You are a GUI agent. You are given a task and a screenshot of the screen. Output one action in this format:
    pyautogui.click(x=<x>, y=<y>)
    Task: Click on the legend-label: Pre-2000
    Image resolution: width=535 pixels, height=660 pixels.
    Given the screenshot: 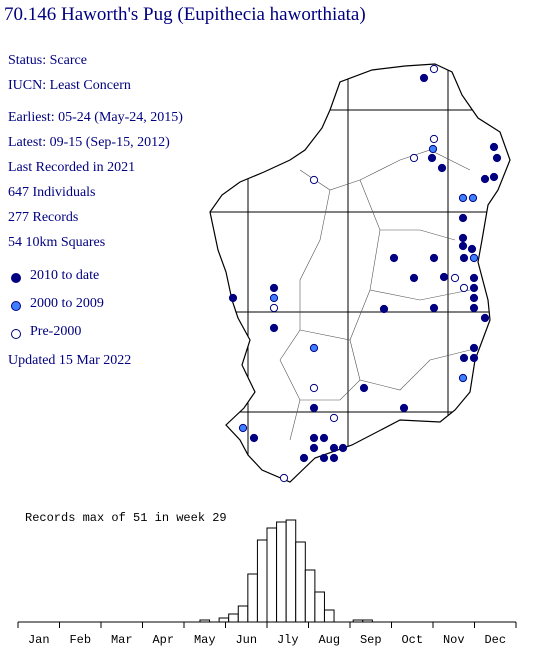 What is the action you would take?
    pyautogui.click(x=56, y=331)
    